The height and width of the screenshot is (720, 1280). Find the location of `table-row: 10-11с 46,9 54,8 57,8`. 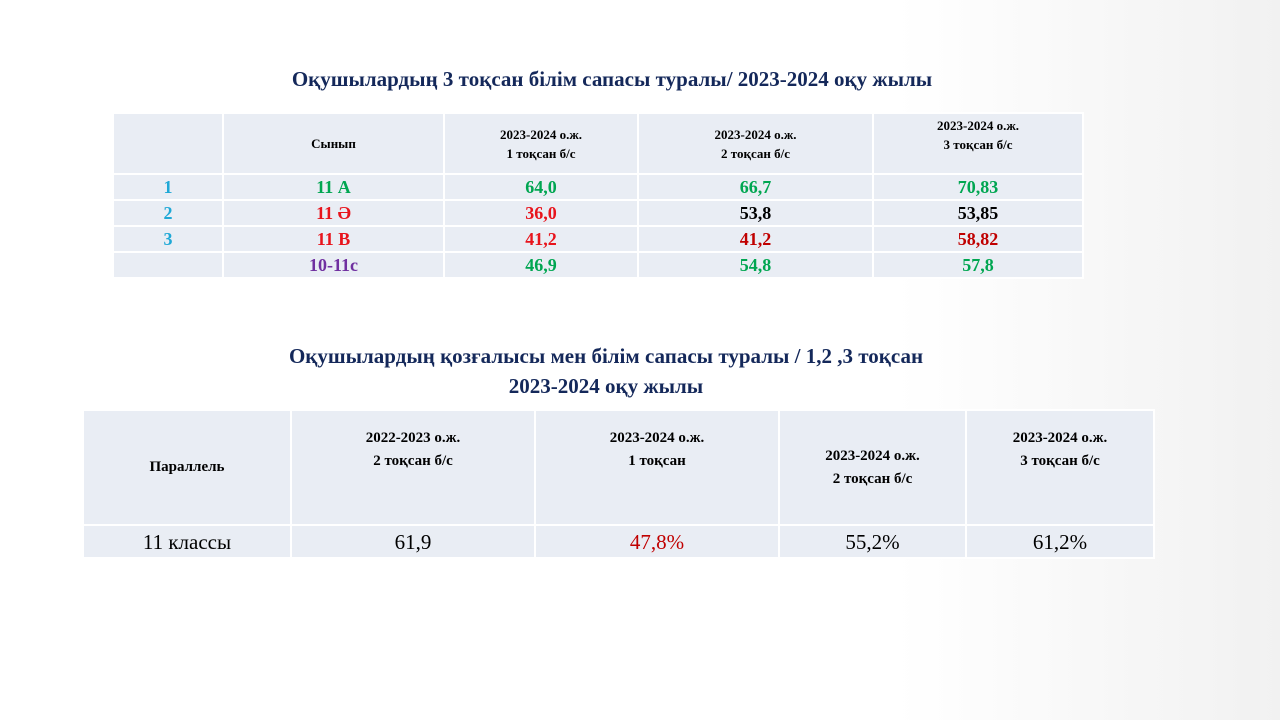

table-row: 10-11с 46,9 54,8 57,8 is located at coordinates (598, 265).